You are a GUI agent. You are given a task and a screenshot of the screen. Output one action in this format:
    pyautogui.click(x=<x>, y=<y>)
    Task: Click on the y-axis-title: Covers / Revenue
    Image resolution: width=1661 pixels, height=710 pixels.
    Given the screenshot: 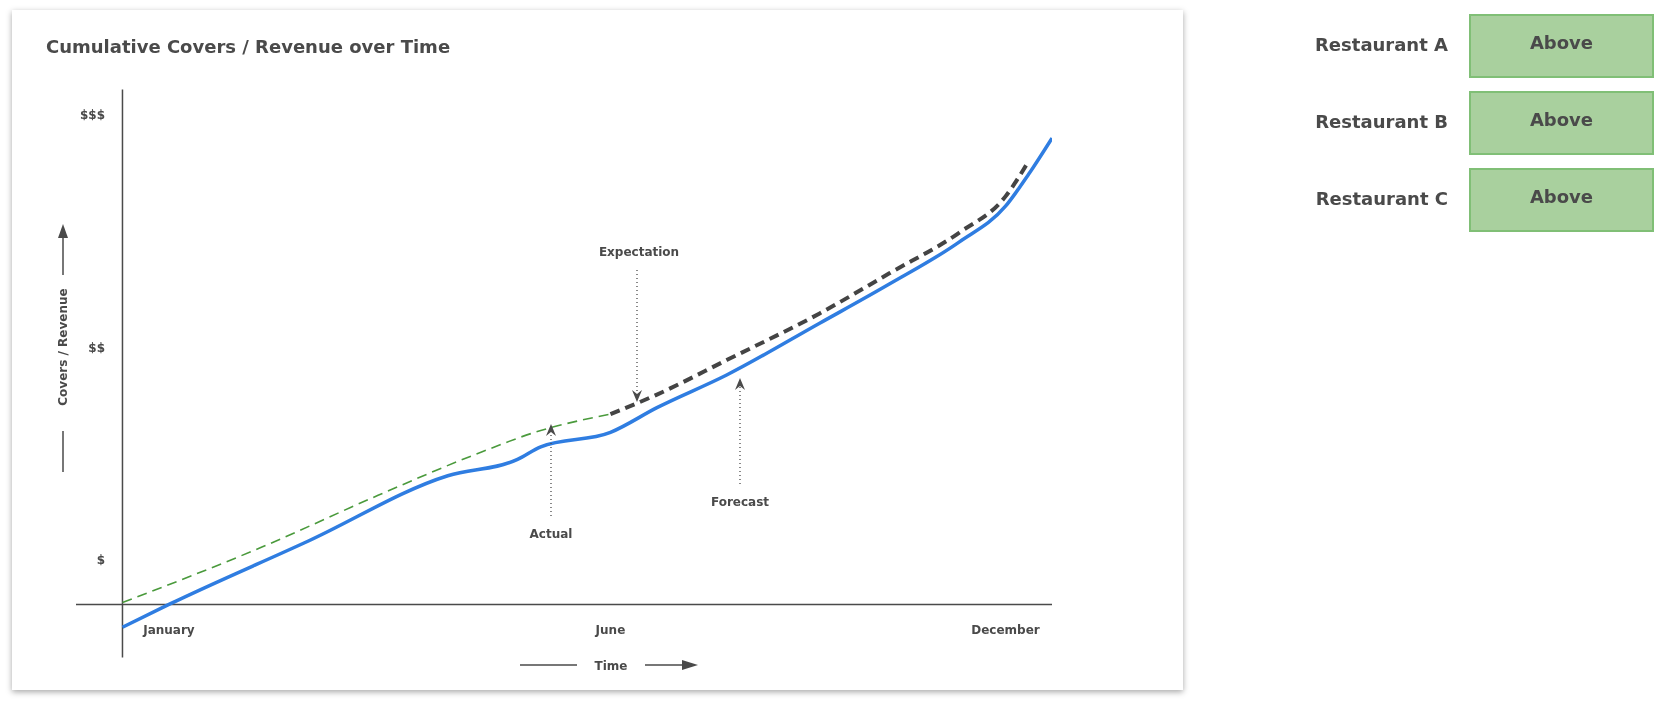 What is the action you would take?
    pyautogui.click(x=63, y=347)
    